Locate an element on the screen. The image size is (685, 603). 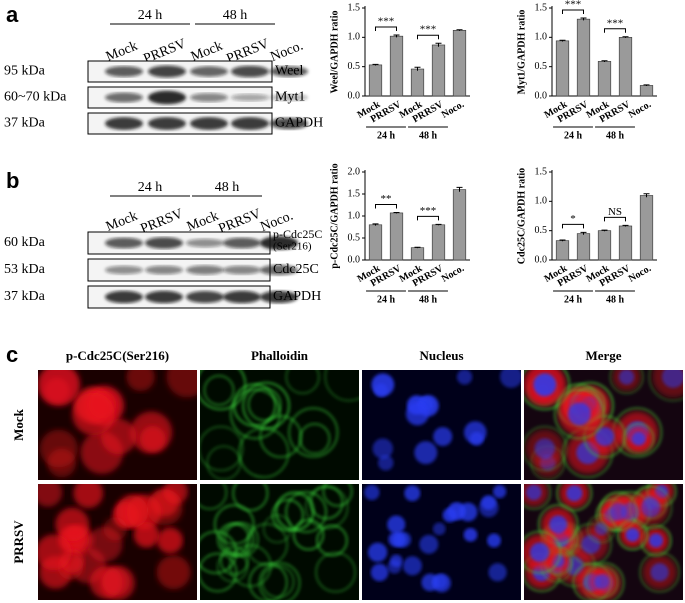
significance-label: * is located at coordinates (573, 219).